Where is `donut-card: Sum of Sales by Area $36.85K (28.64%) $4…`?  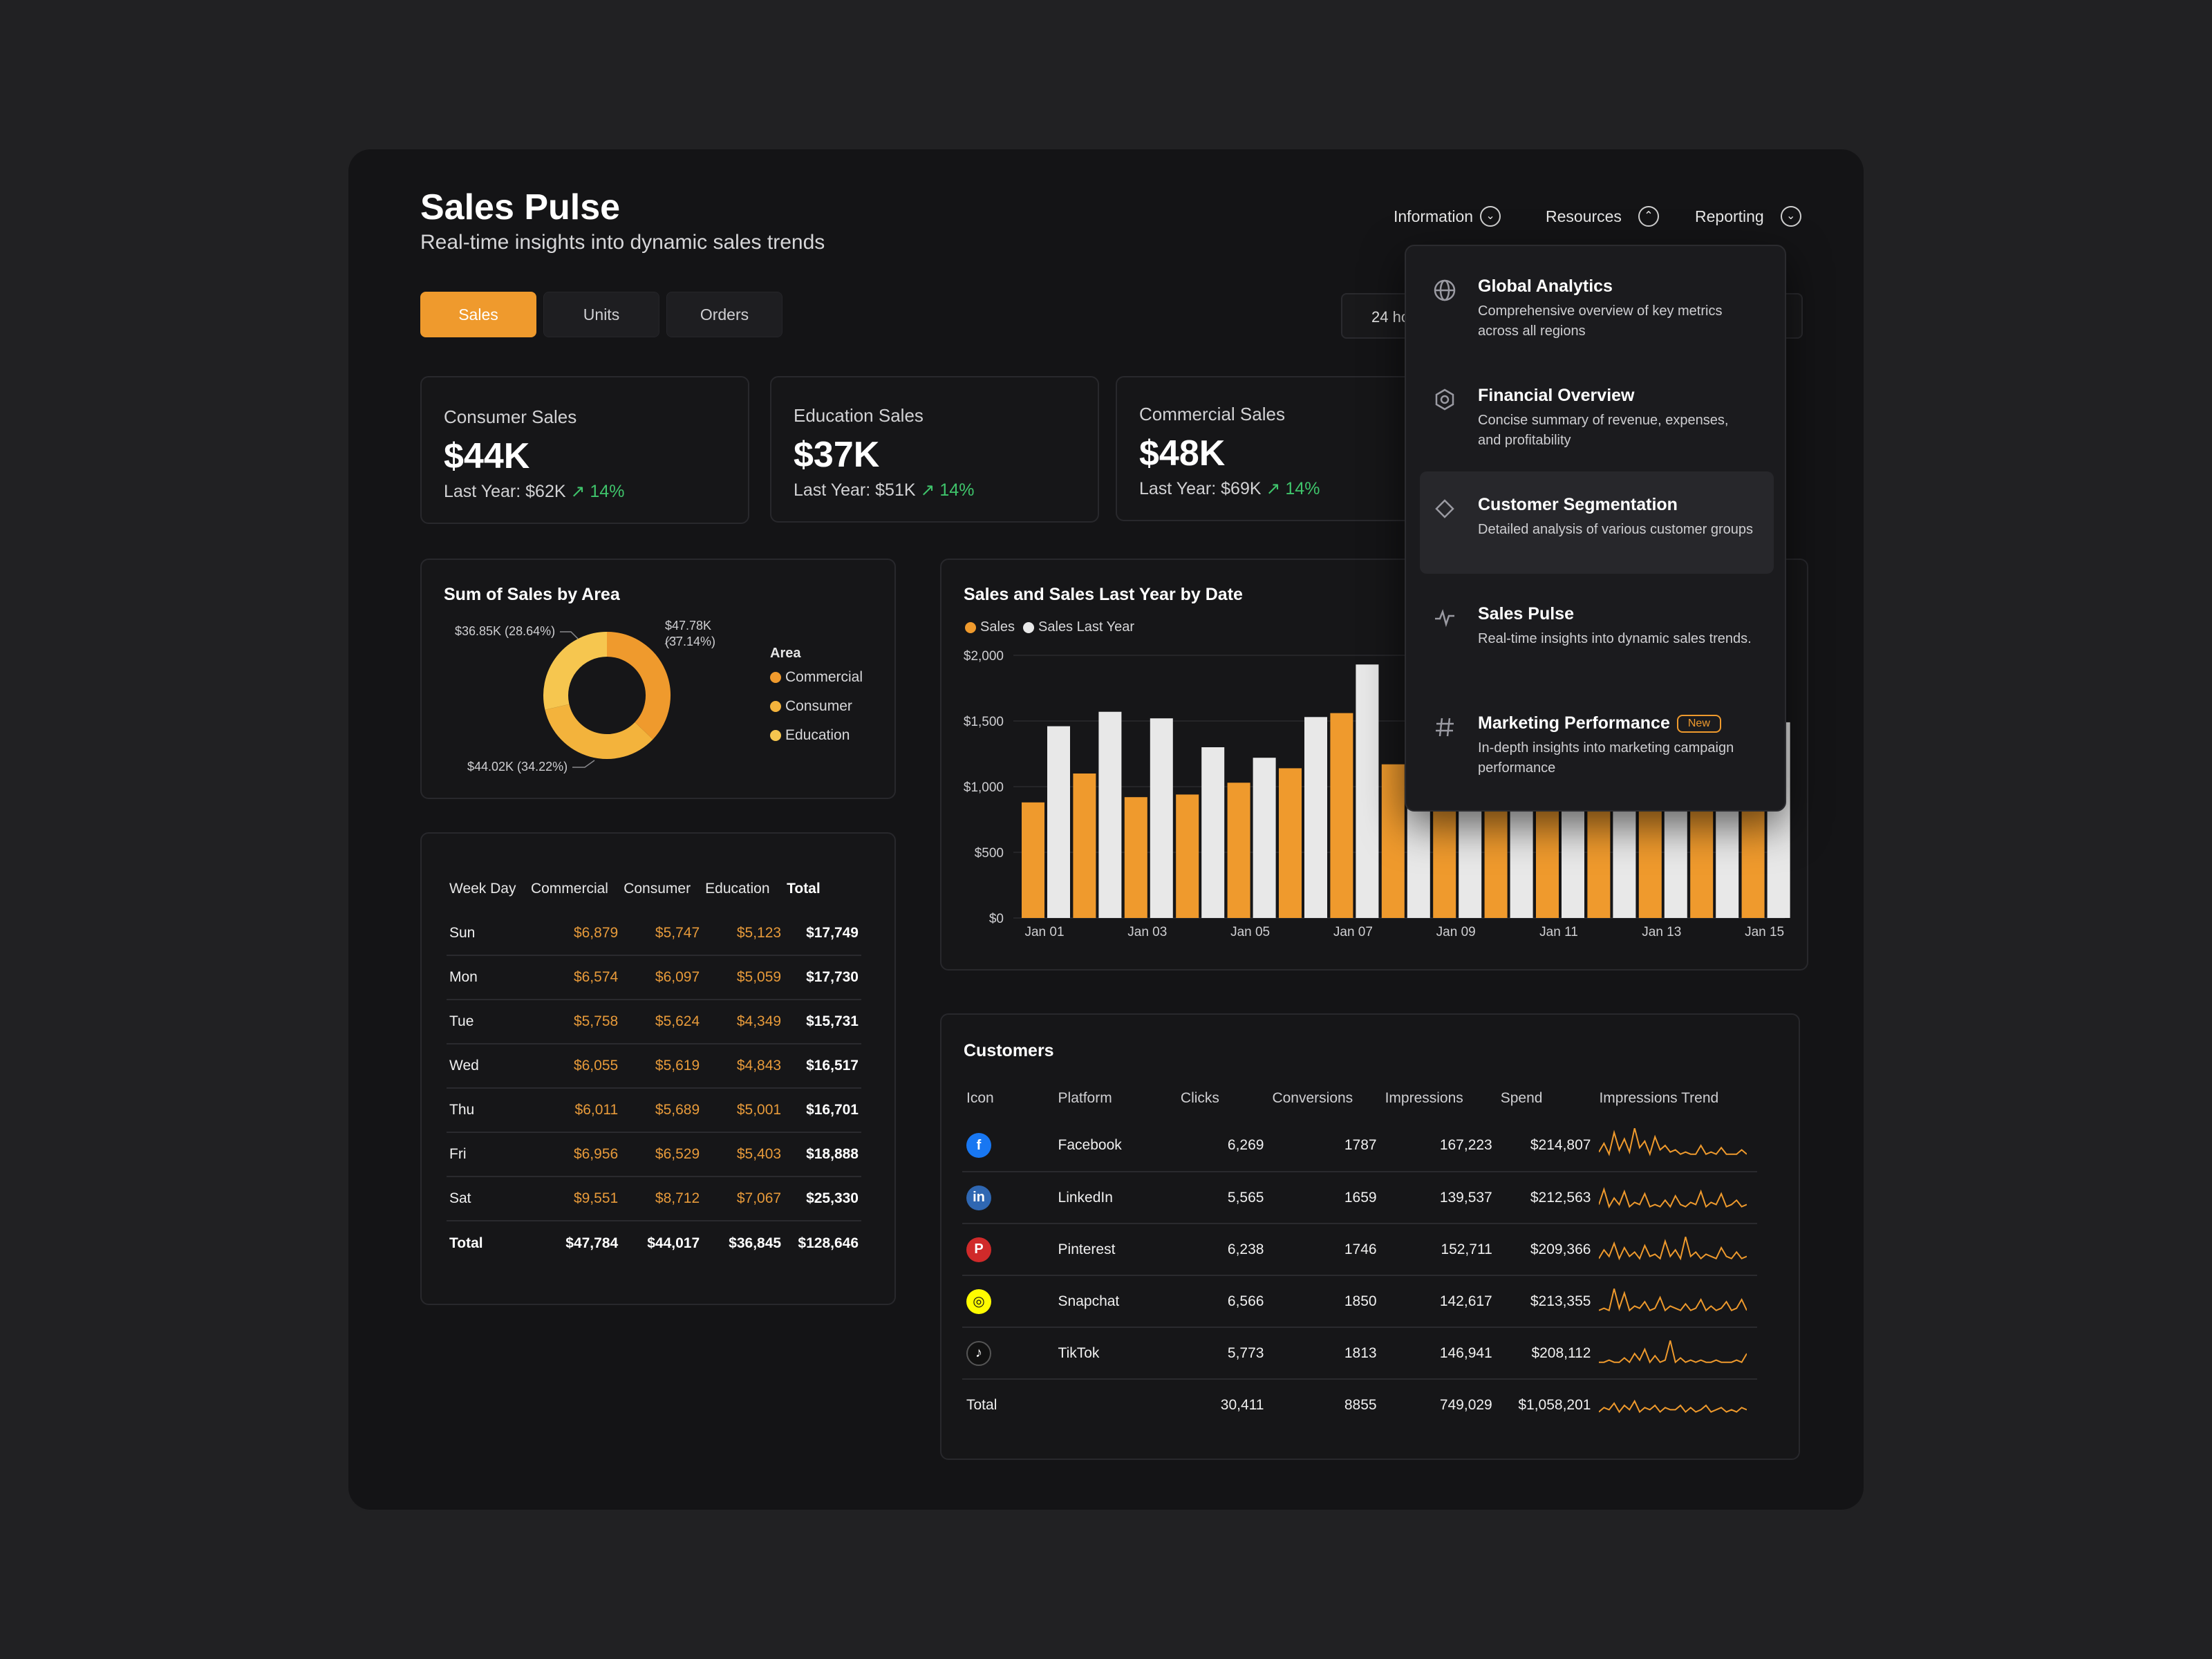
donut-card: Sum of Sales by Area $36.85K (28.64%) $4… is located at coordinates (658, 679).